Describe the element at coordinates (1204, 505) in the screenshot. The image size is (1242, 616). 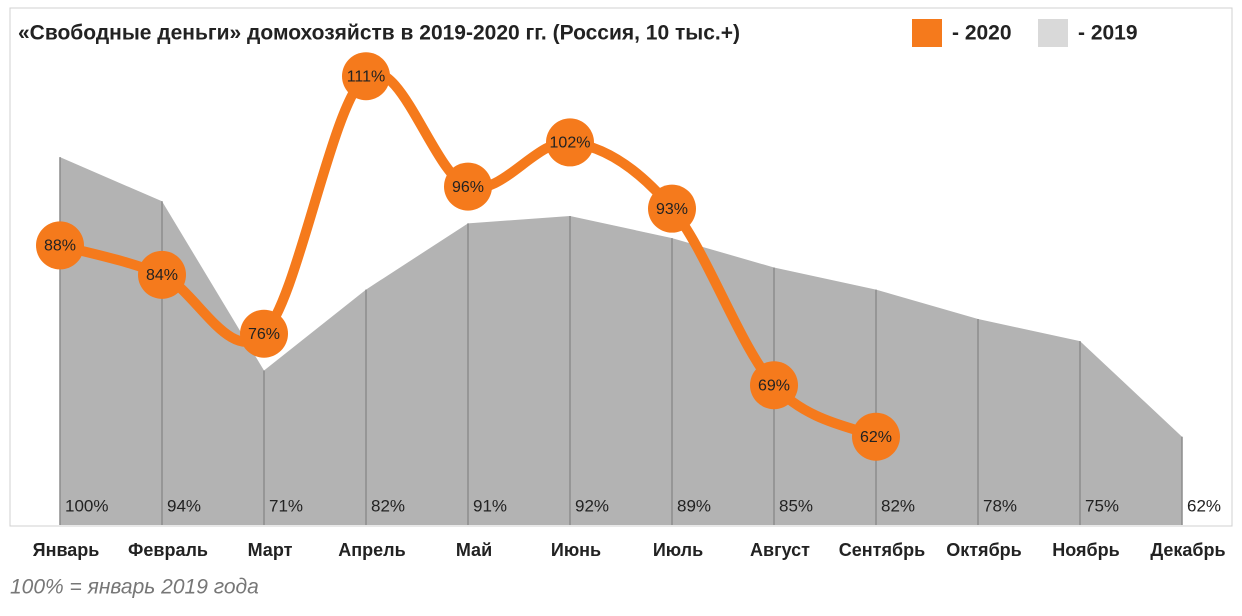
I see `area-value-label: 62%` at that location.